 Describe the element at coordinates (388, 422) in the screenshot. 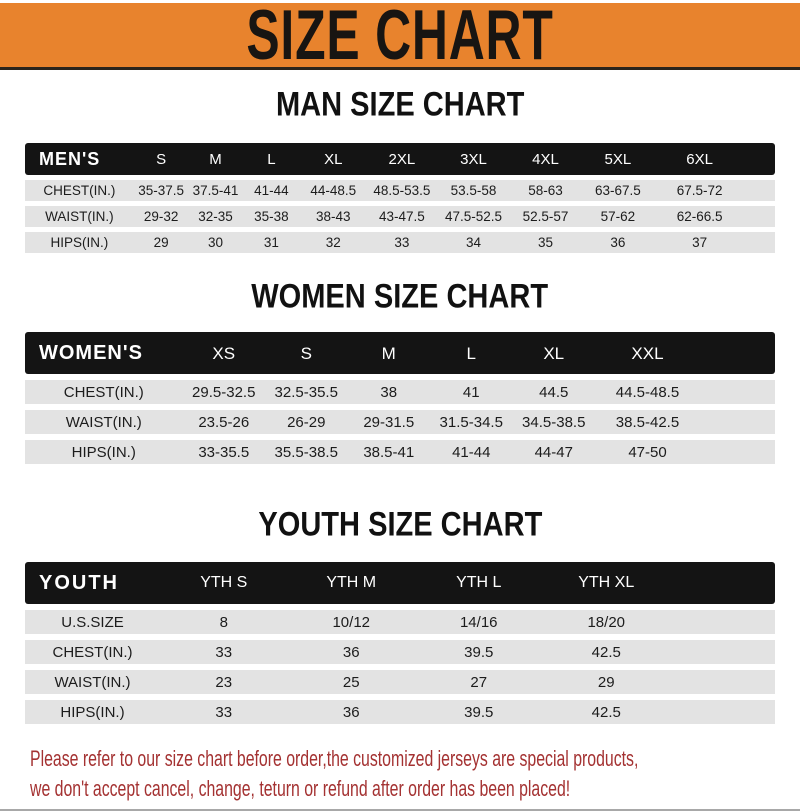

I see `data-cell: 29-31.5` at that location.